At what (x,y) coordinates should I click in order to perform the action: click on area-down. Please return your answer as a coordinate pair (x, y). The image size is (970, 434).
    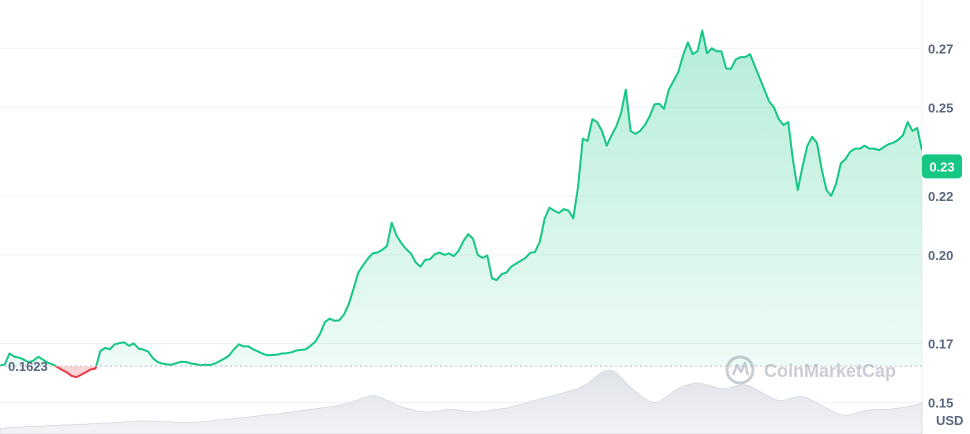
    Looking at the image, I should click on (461, 372).